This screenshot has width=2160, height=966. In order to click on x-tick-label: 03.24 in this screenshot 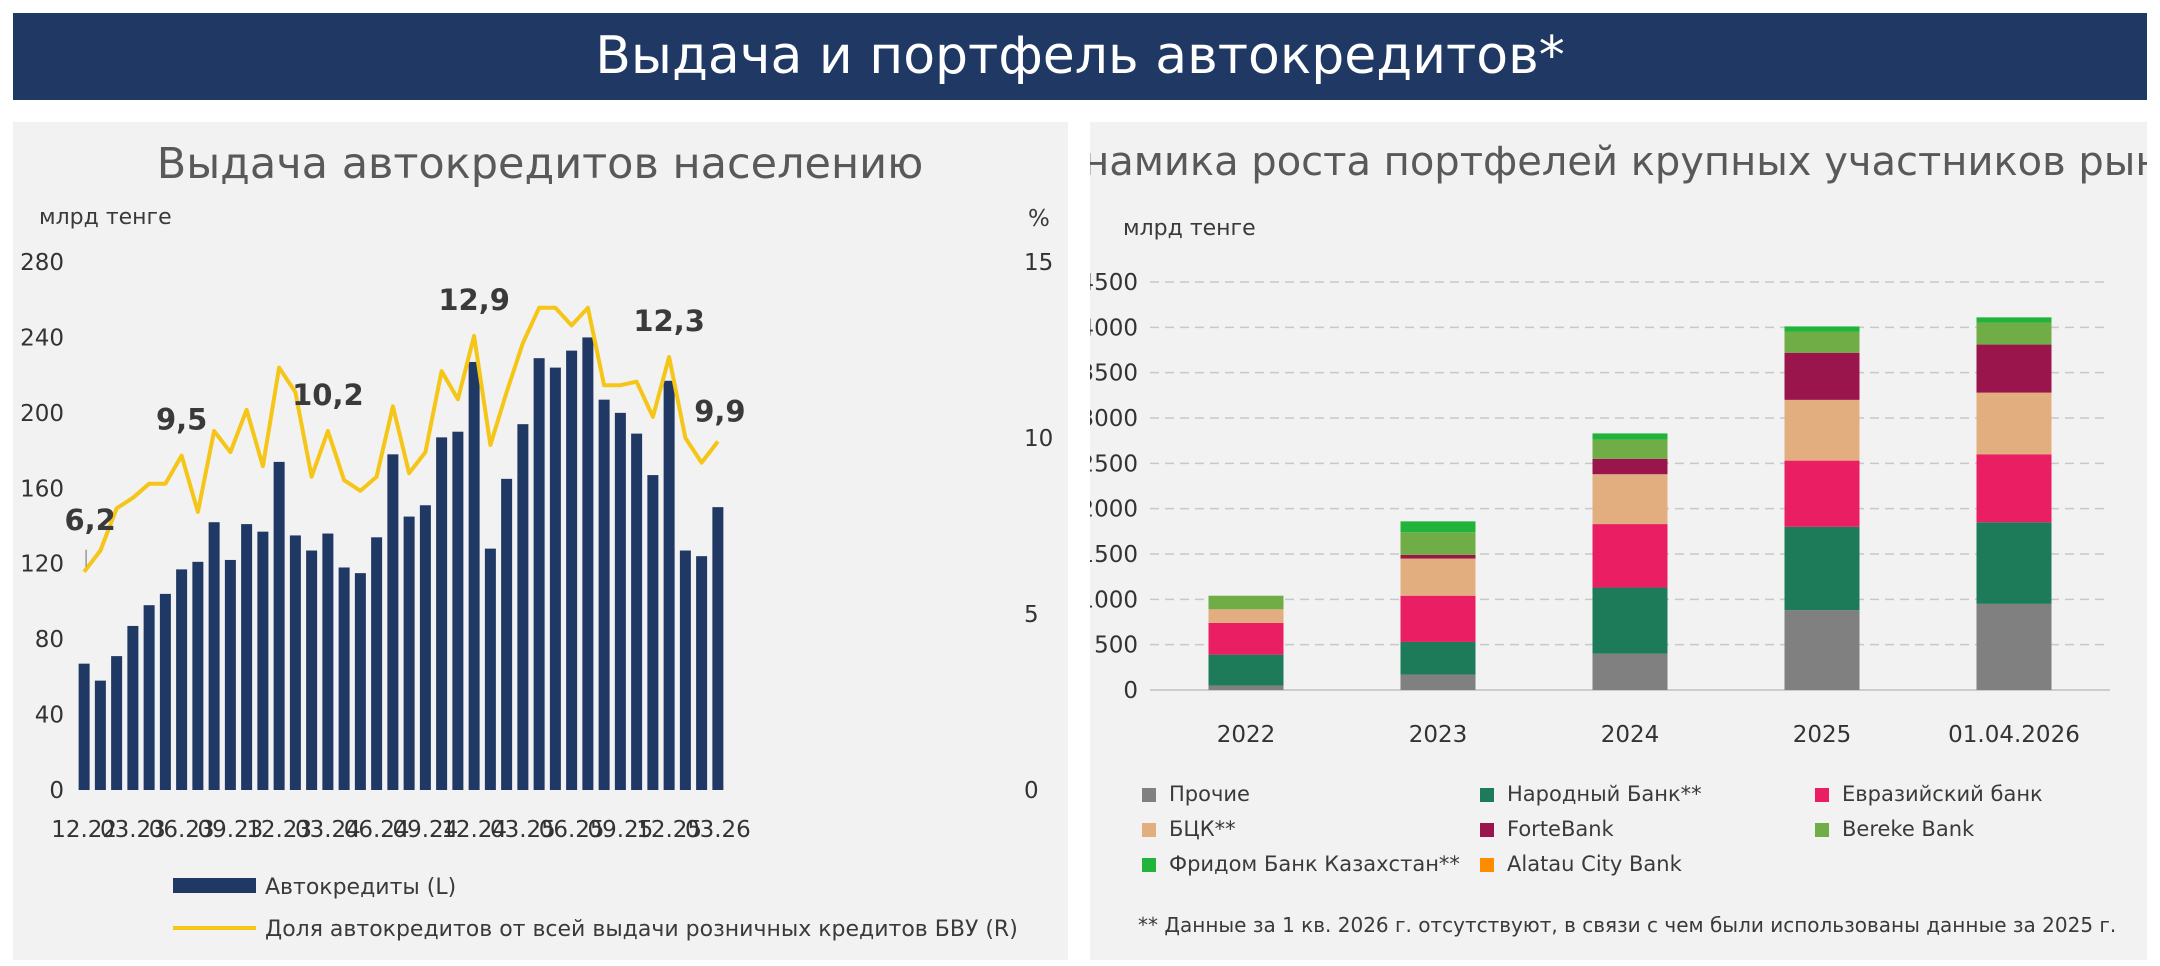, I will do `click(328, 830)`.